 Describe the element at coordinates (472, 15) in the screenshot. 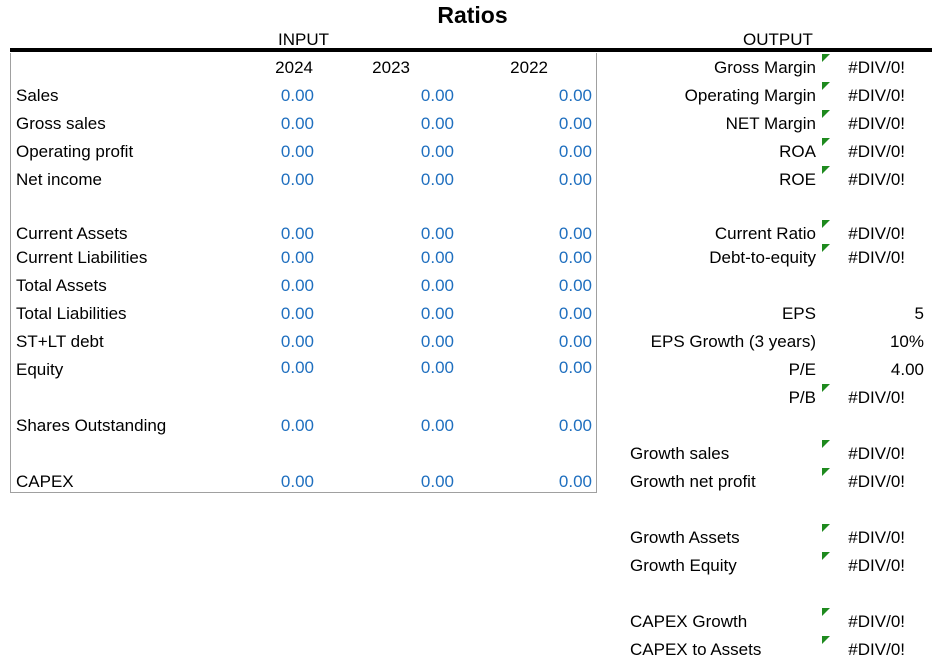

I see `sheet-title: Ratios` at that location.